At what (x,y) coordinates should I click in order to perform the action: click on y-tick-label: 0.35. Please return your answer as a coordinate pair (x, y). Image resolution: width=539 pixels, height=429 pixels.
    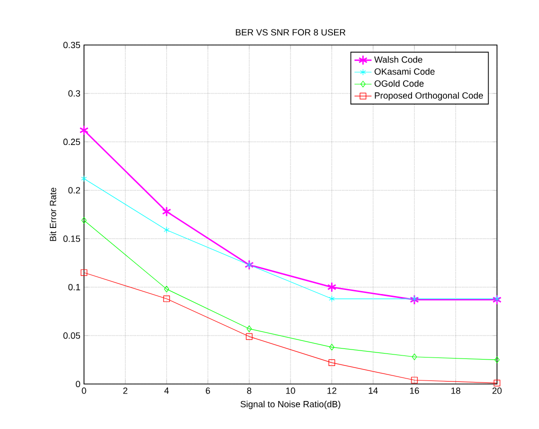
    Looking at the image, I should click on (71, 45).